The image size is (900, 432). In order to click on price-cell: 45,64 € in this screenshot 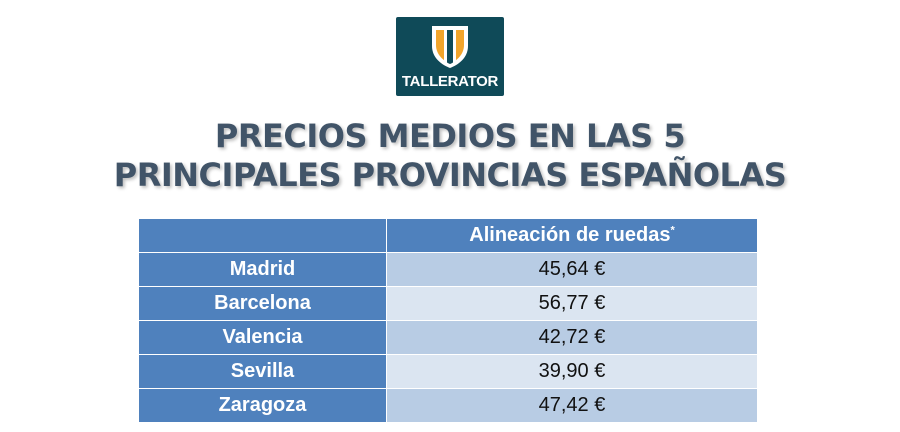, I will do `click(572, 269)`.